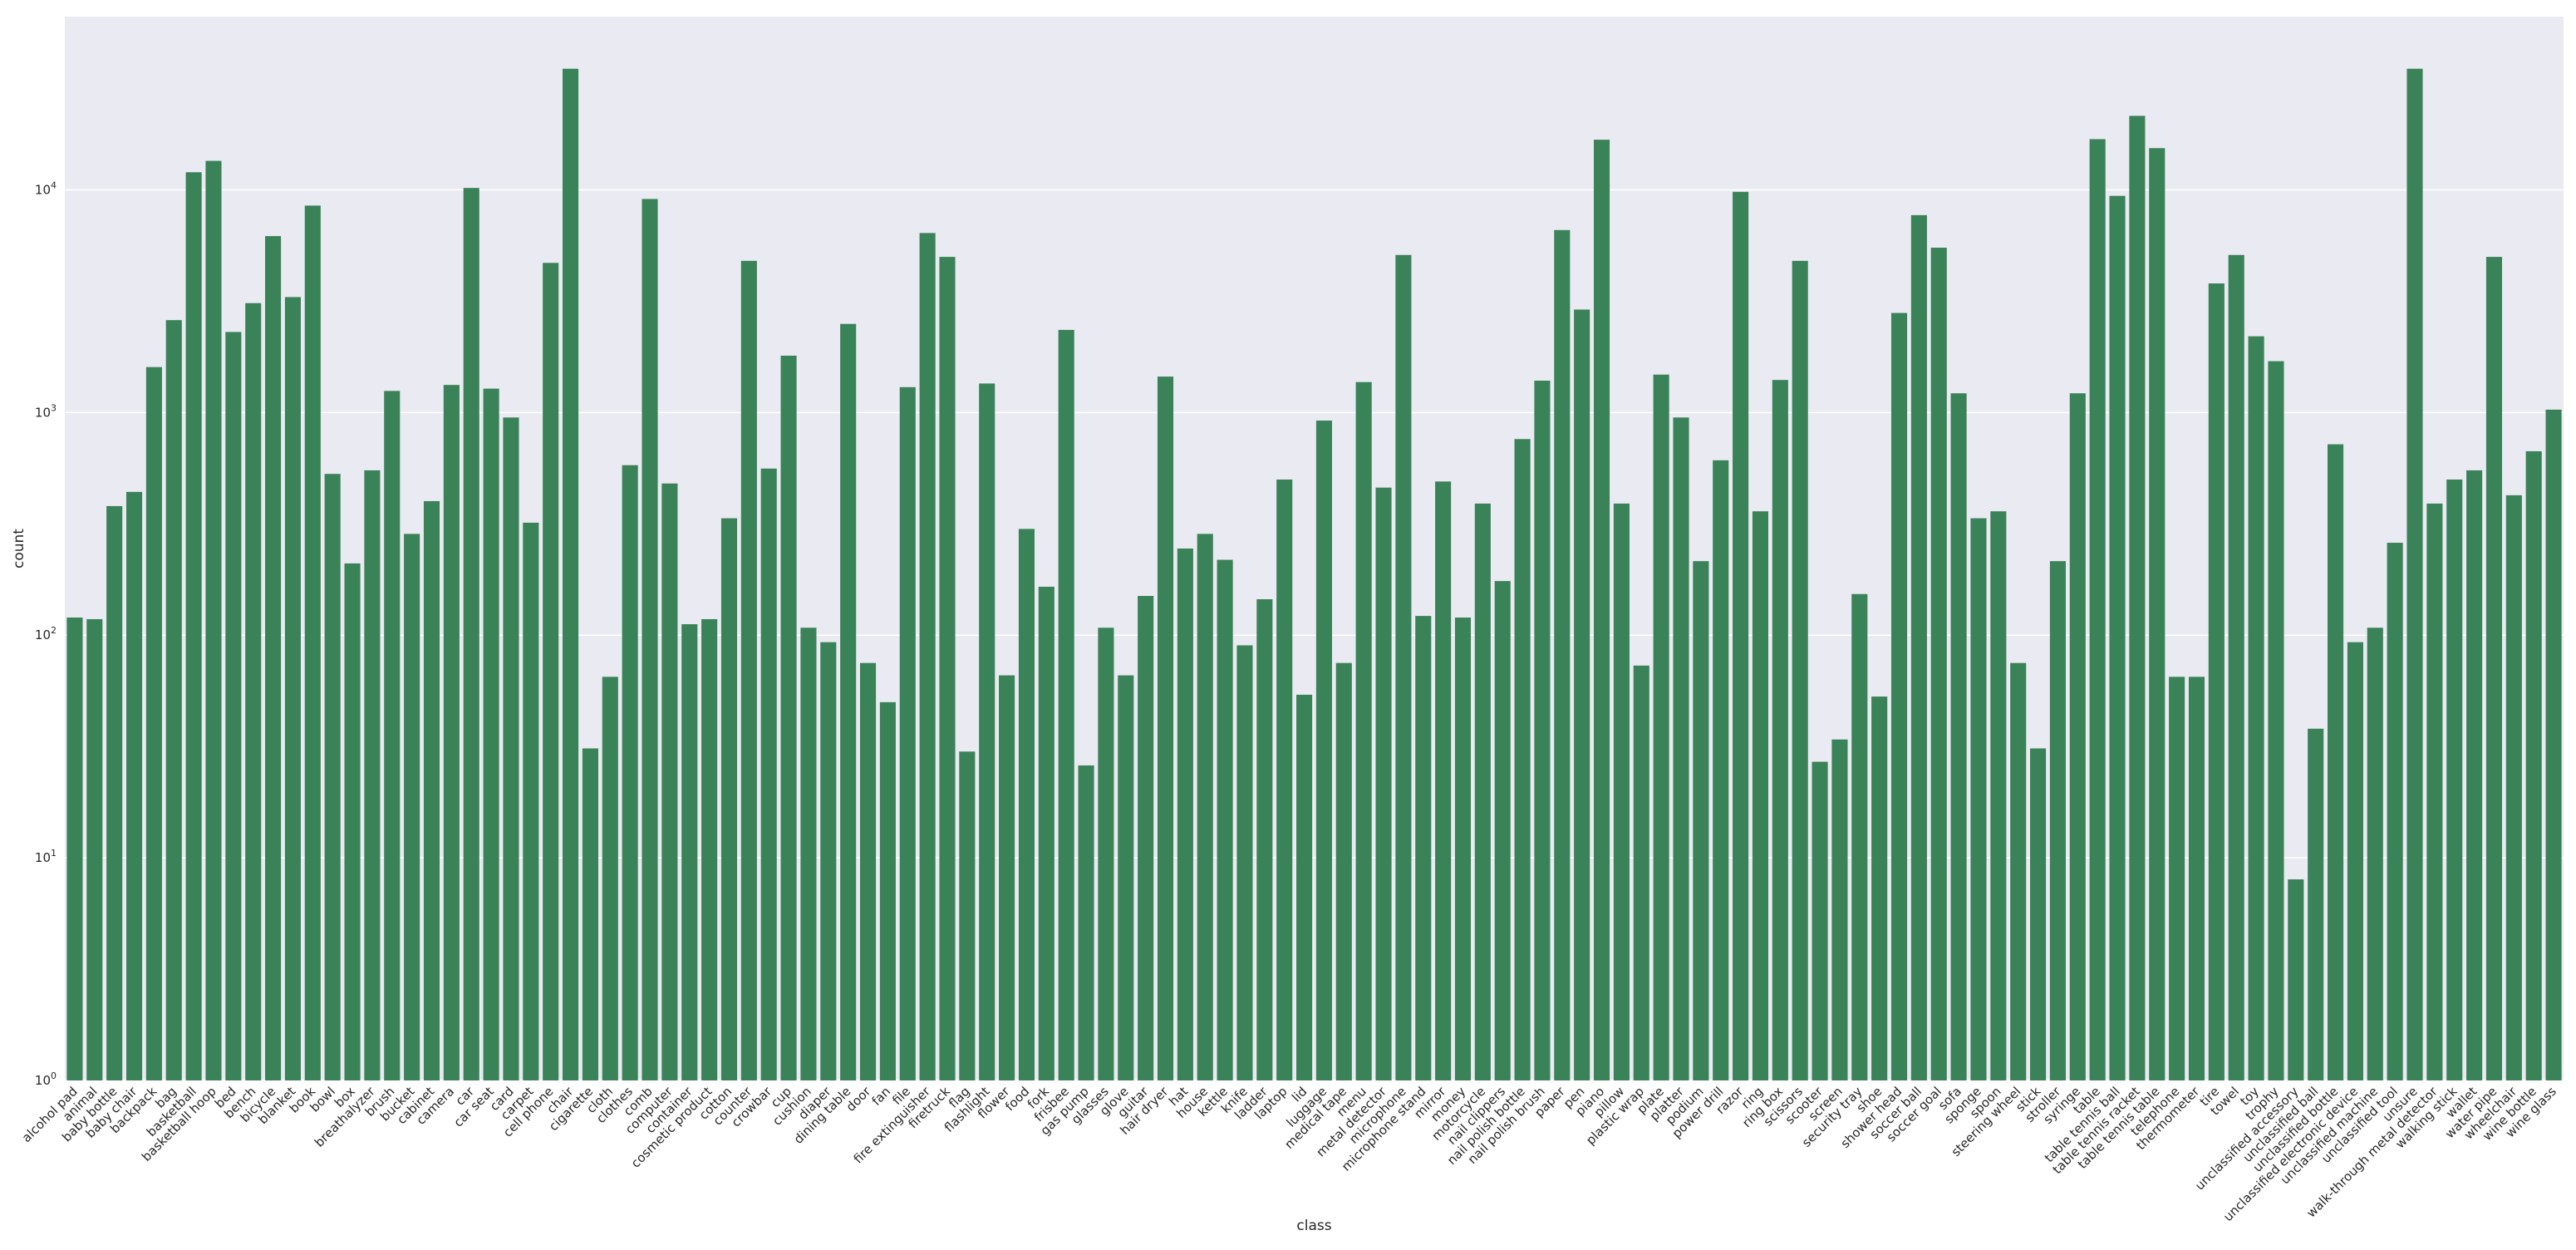  I want to click on bar-sponge, so click(1979, 799).